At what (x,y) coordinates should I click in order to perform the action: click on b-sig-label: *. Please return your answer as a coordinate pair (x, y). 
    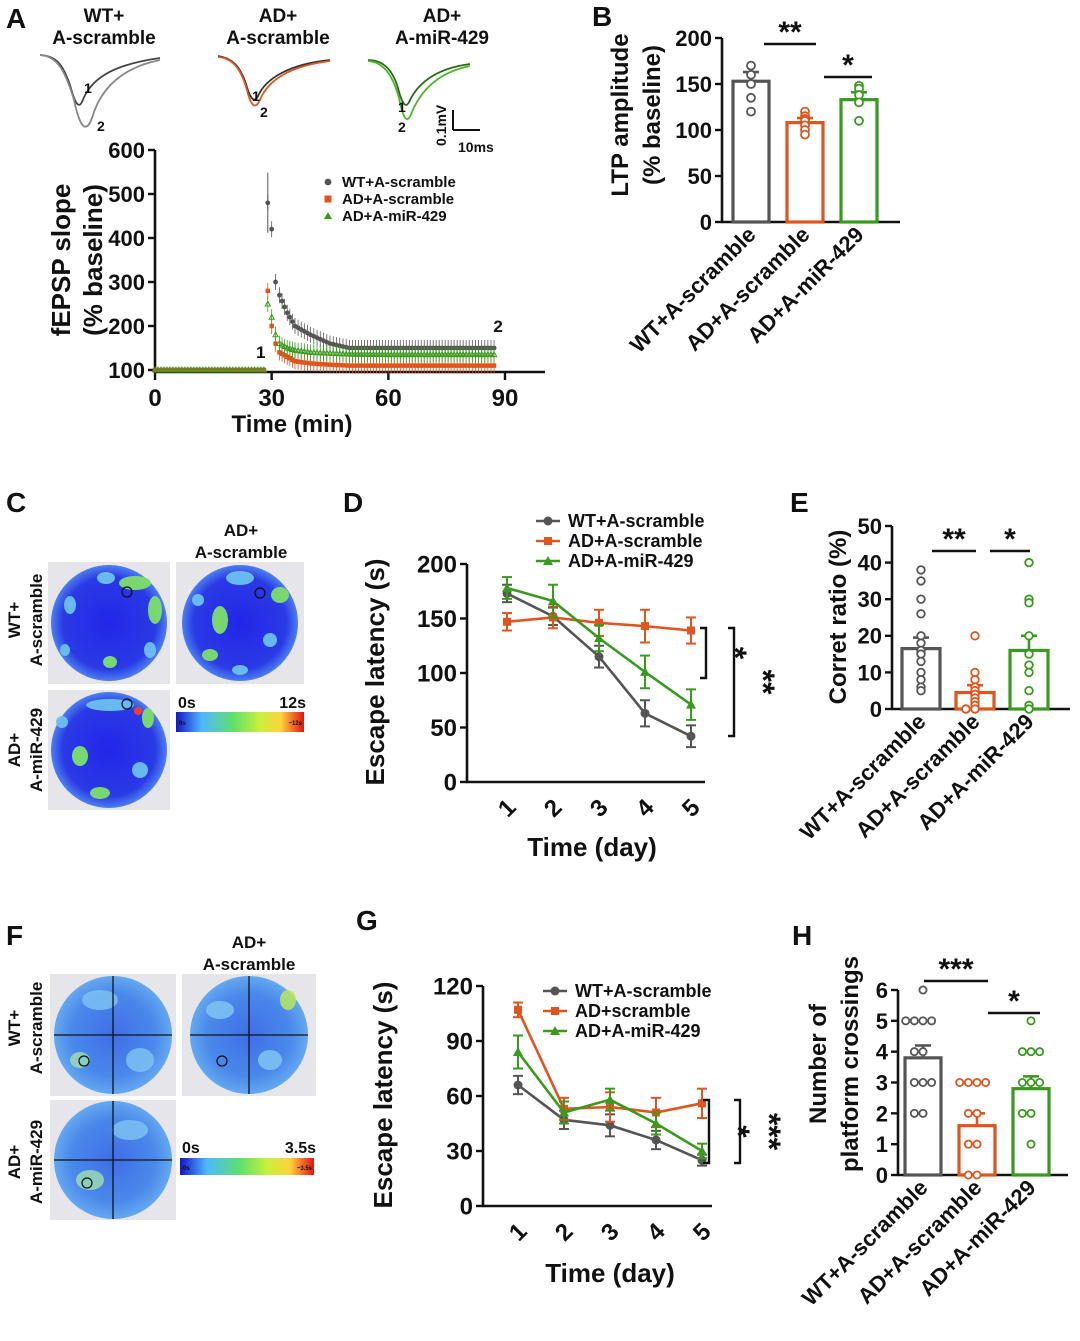
    Looking at the image, I should click on (848, 65).